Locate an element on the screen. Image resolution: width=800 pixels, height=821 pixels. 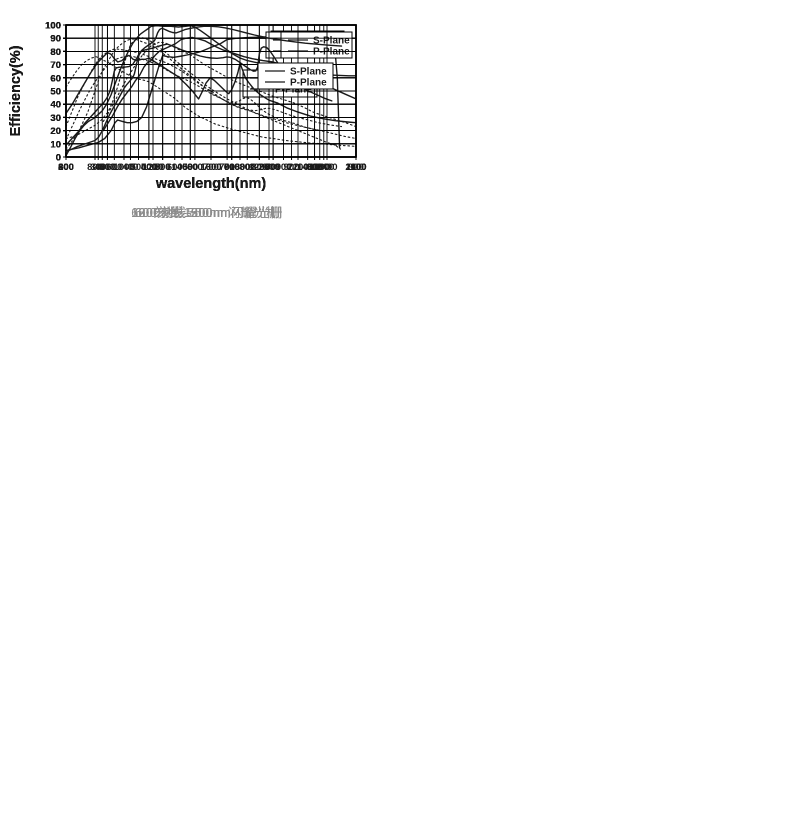
x-tick-label: 1600 is located at coordinates (210, 167).